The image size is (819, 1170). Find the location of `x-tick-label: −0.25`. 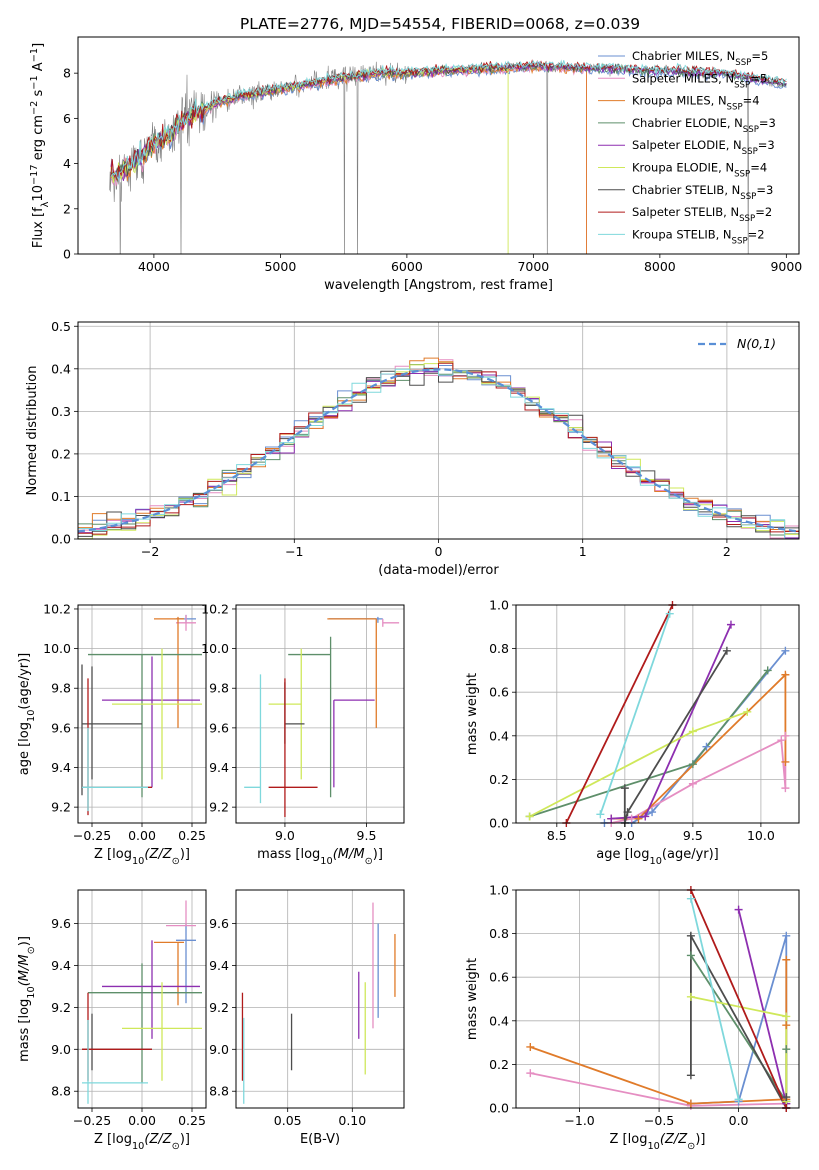

x-tick-label: −0.25 is located at coordinates (92, 835).